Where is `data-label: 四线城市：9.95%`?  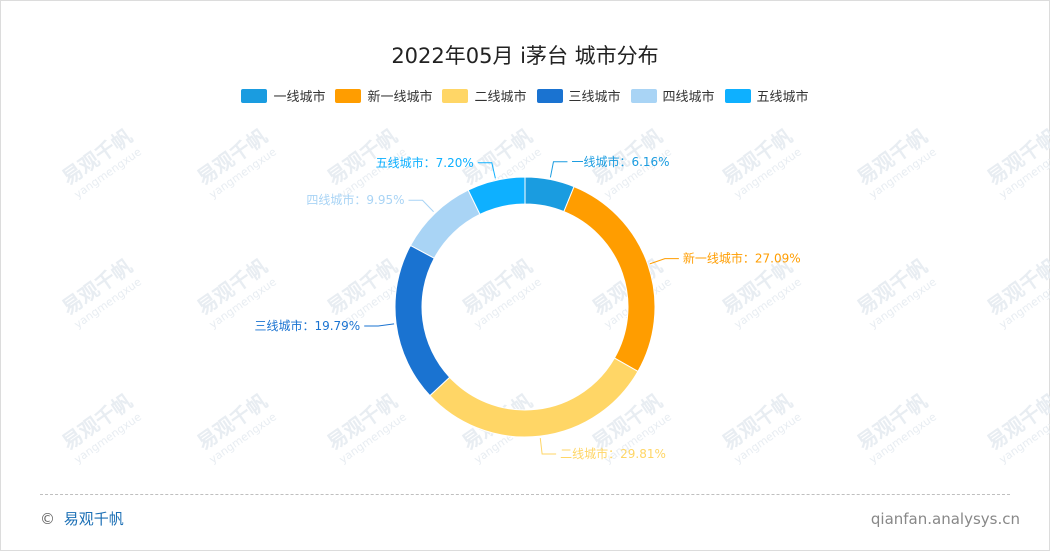
data-label: 四线城市：9.95% is located at coordinates (355, 199).